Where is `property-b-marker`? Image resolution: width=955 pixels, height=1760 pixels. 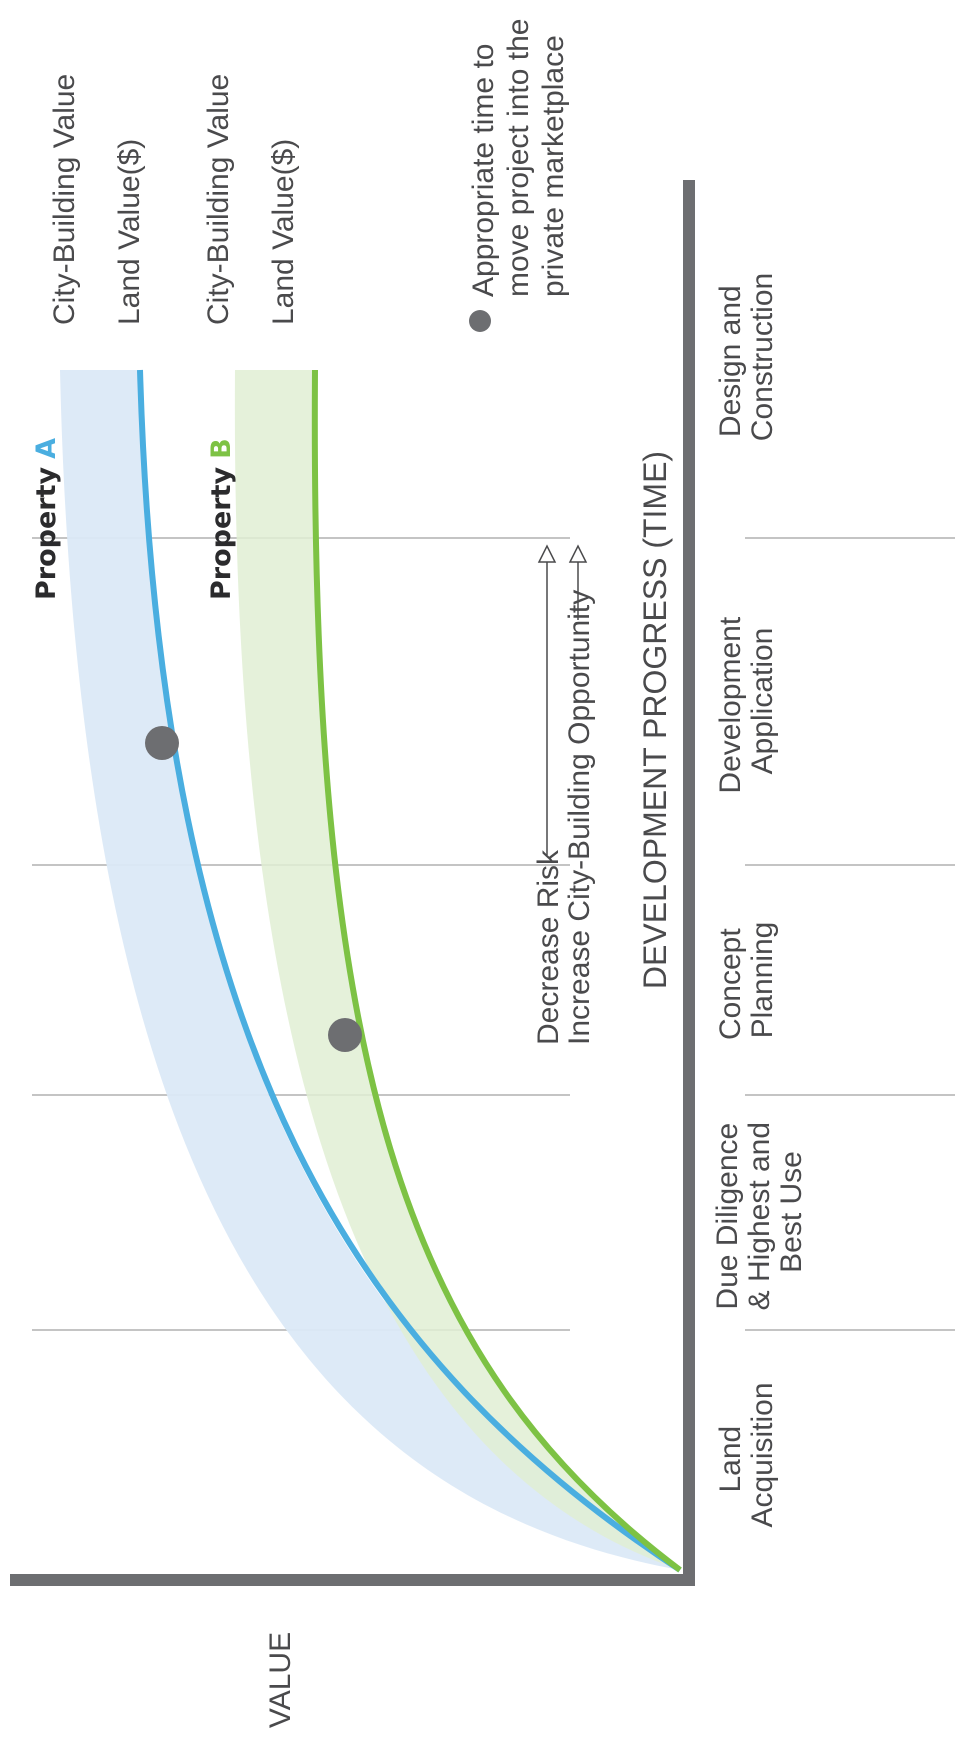 property-b-marker is located at coordinates (345, 1035).